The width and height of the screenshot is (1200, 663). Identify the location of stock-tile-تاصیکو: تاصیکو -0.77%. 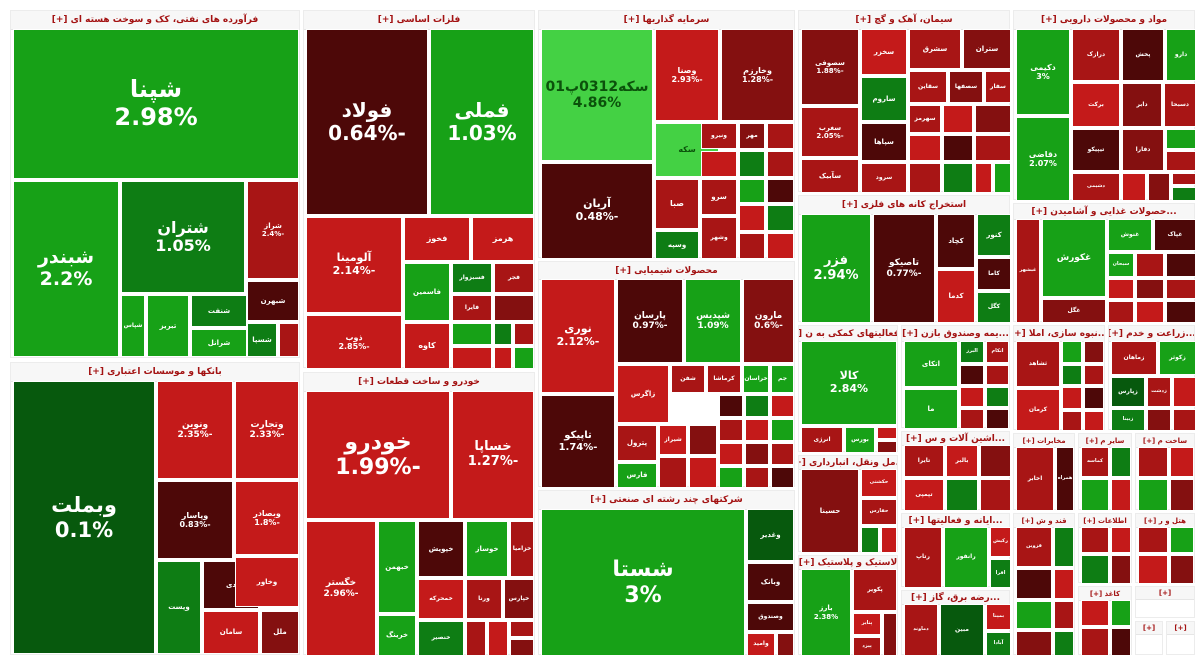
(904, 268).